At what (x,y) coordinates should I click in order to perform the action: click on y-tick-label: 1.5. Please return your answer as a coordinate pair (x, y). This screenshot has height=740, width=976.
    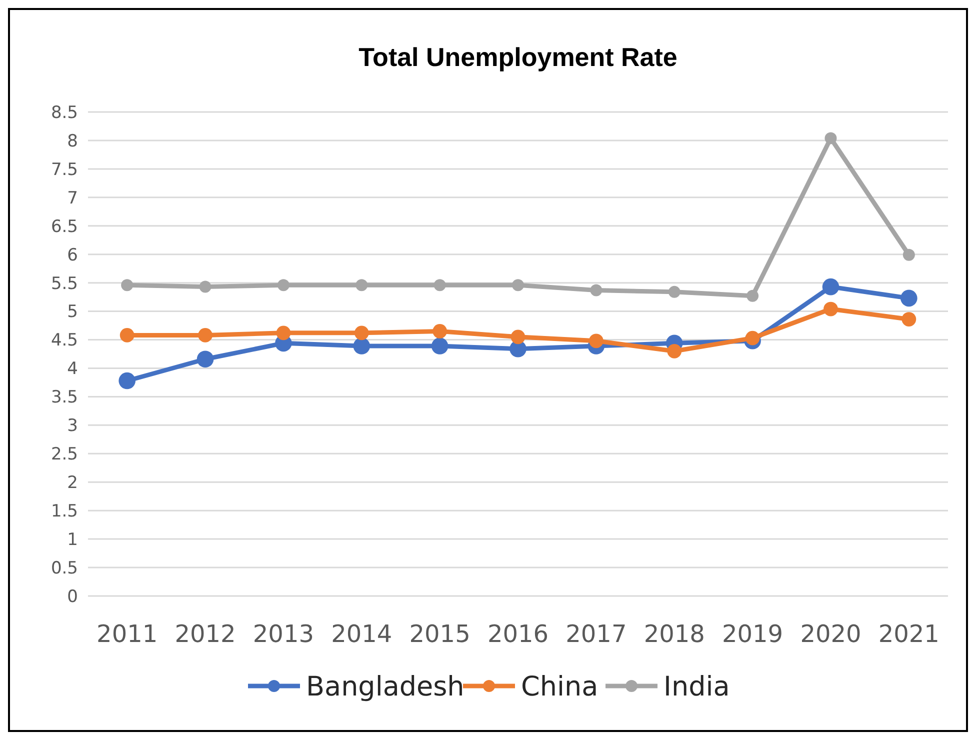
    Looking at the image, I should click on (64, 512).